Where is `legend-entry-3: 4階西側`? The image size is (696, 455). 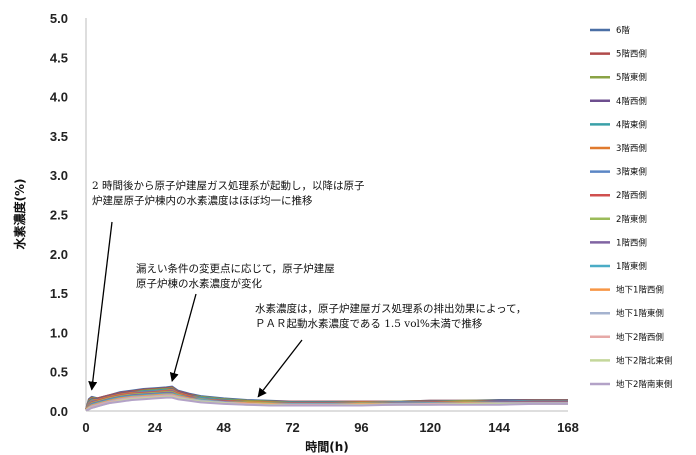
legend-entry-3: 4階西側 is located at coordinates (631, 101).